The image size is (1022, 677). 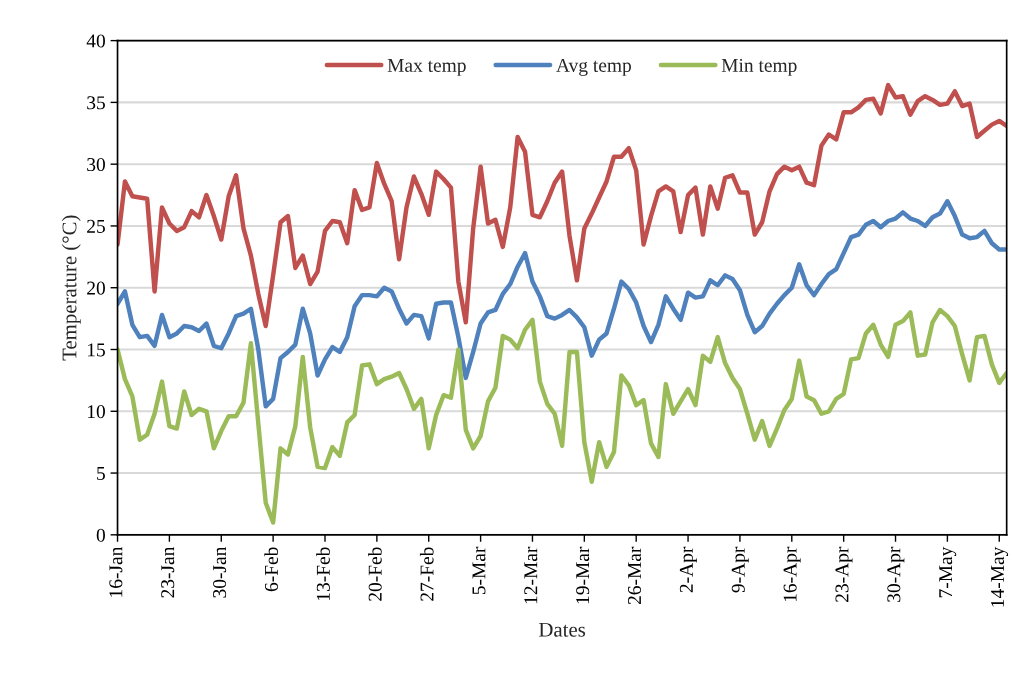 I want to click on x-tick-label: 9-Apr, so click(x=740, y=569).